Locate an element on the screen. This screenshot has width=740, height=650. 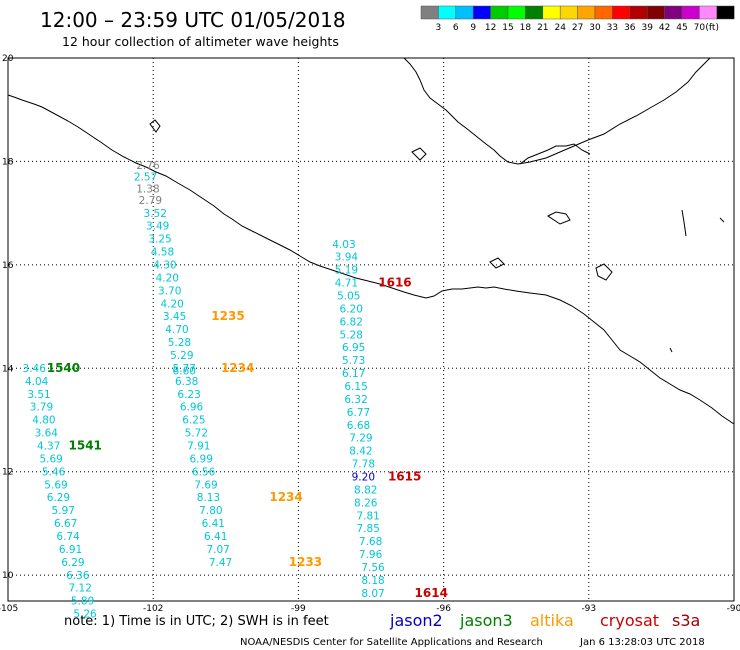
wave-height-value: 6.91 is located at coordinates (70, 550).